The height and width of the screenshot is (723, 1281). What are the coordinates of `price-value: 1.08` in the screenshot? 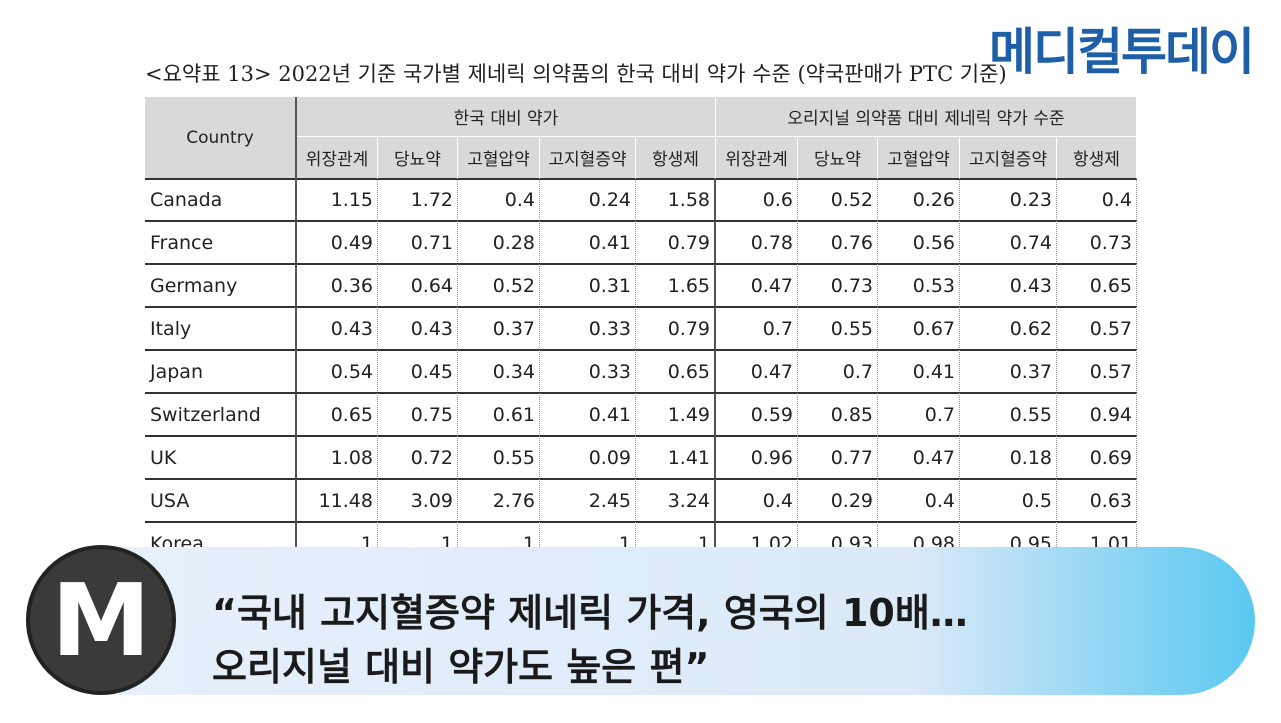 It's located at (337, 457).